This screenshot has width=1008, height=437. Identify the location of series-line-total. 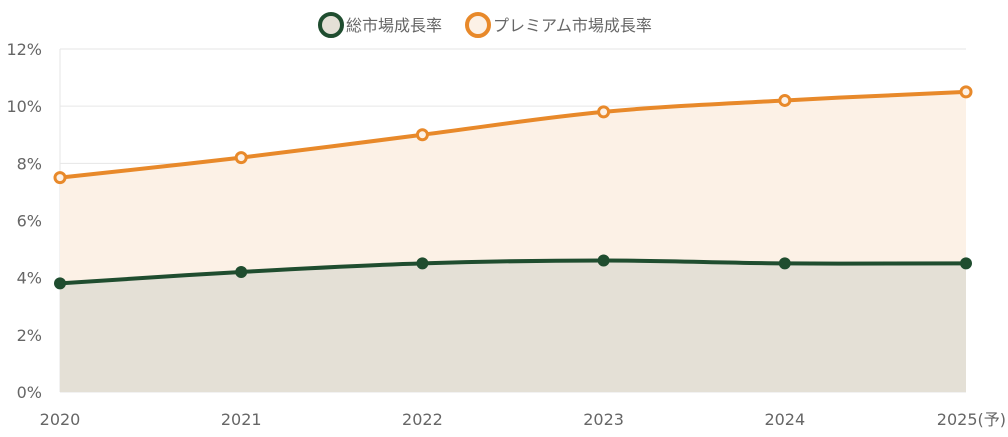
(513, 272).